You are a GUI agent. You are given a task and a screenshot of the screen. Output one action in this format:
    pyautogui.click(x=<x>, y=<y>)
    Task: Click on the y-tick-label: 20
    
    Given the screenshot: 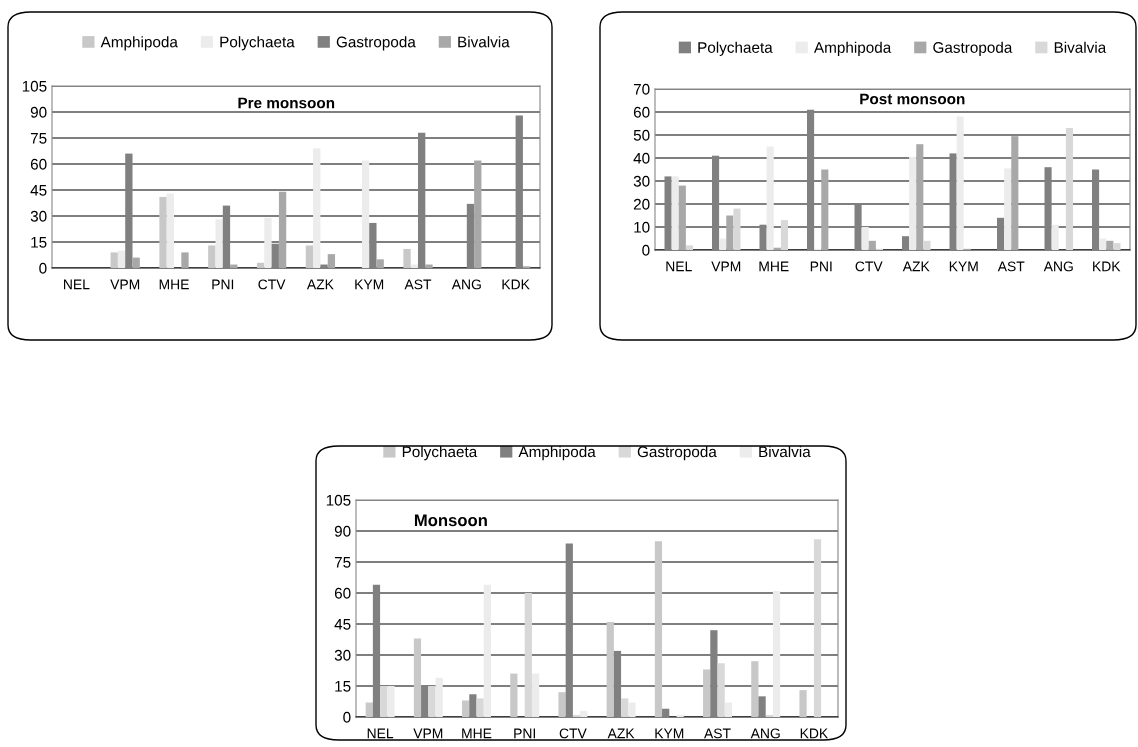 What is the action you would take?
    pyautogui.click(x=641, y=204)
    